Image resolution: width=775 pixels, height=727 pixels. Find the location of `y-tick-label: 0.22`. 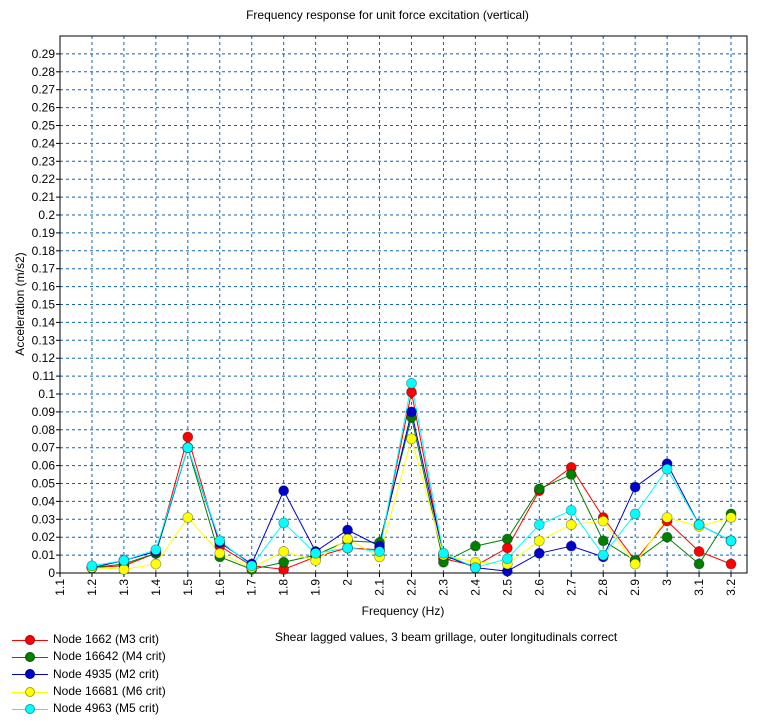

y-tick-label: 0.22 is located at coordinates (44, 179).